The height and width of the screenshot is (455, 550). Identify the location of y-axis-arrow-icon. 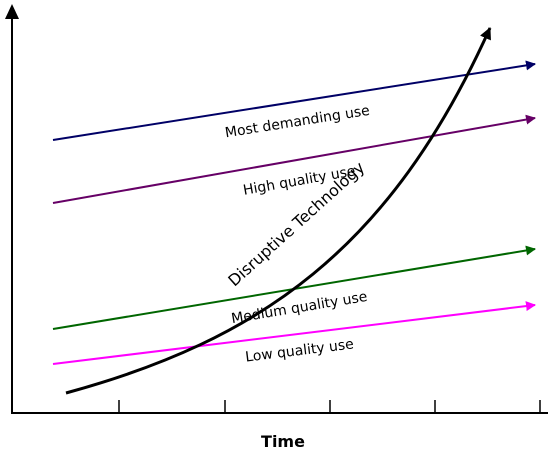
(12, 11).